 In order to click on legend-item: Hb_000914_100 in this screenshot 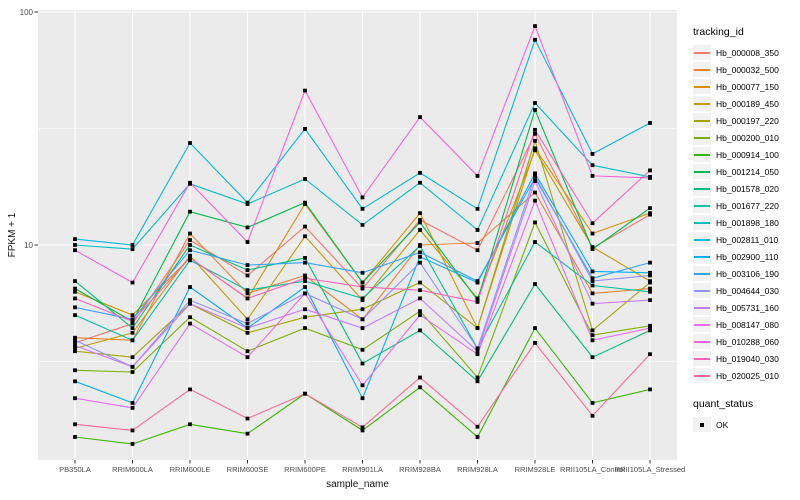, I will do `click(746, 154)`.